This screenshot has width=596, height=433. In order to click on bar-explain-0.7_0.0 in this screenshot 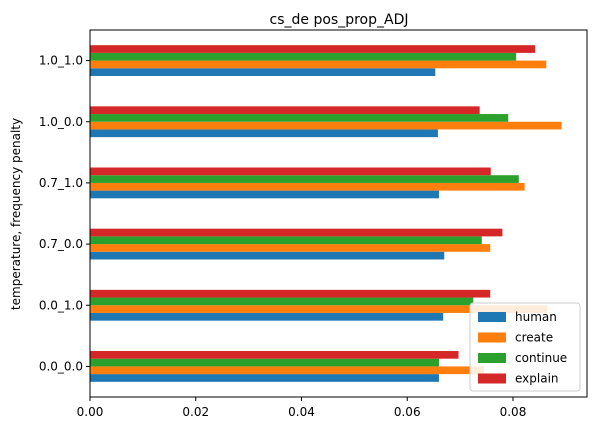, I will do `click(296, 232)`.